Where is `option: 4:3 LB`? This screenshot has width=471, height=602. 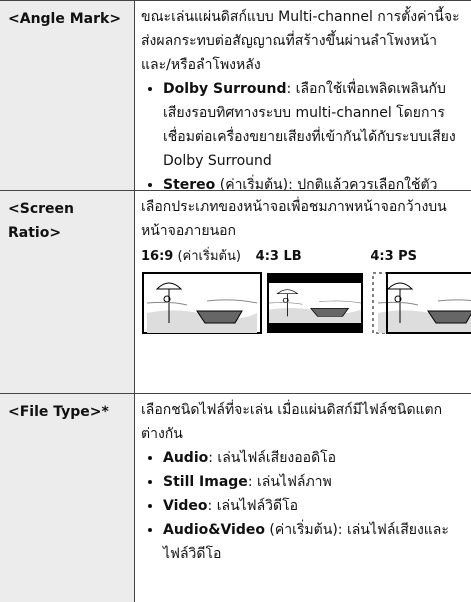 option: 4:3 LB is located at coordinates (306, 257).